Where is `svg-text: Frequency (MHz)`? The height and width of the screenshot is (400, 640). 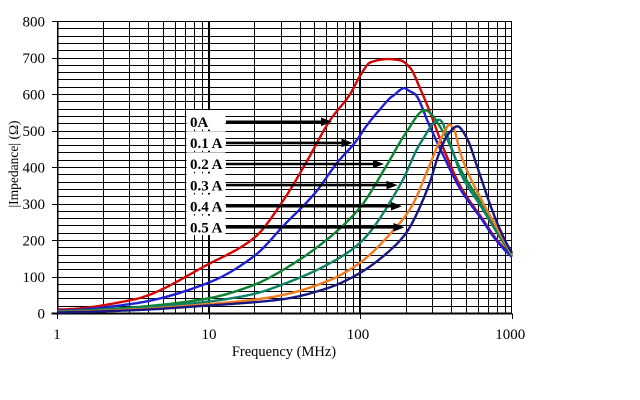 svg-text: Frequency (MHz) is located at coordinates (284, 352).